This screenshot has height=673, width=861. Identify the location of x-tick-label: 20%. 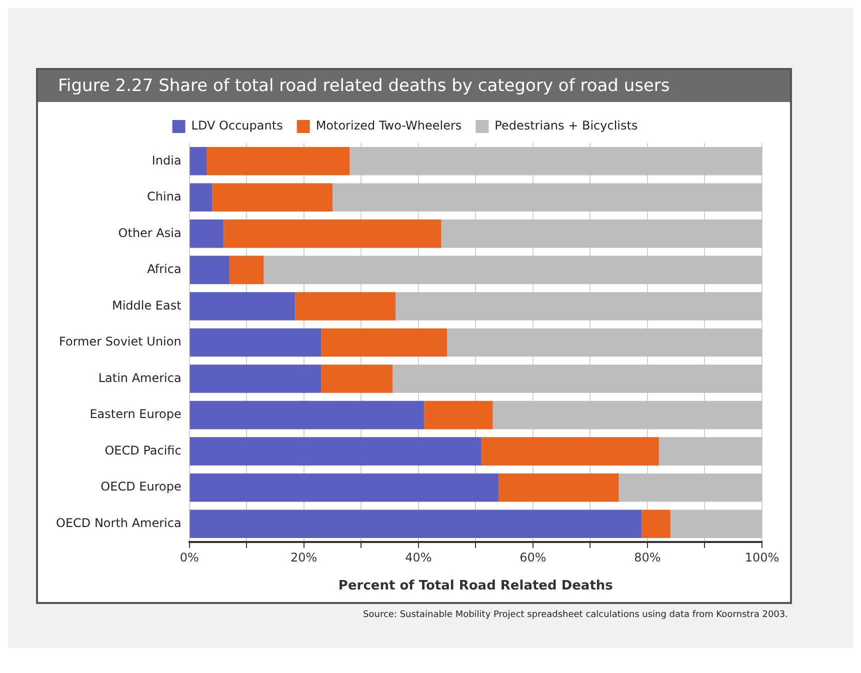
(304, 557).